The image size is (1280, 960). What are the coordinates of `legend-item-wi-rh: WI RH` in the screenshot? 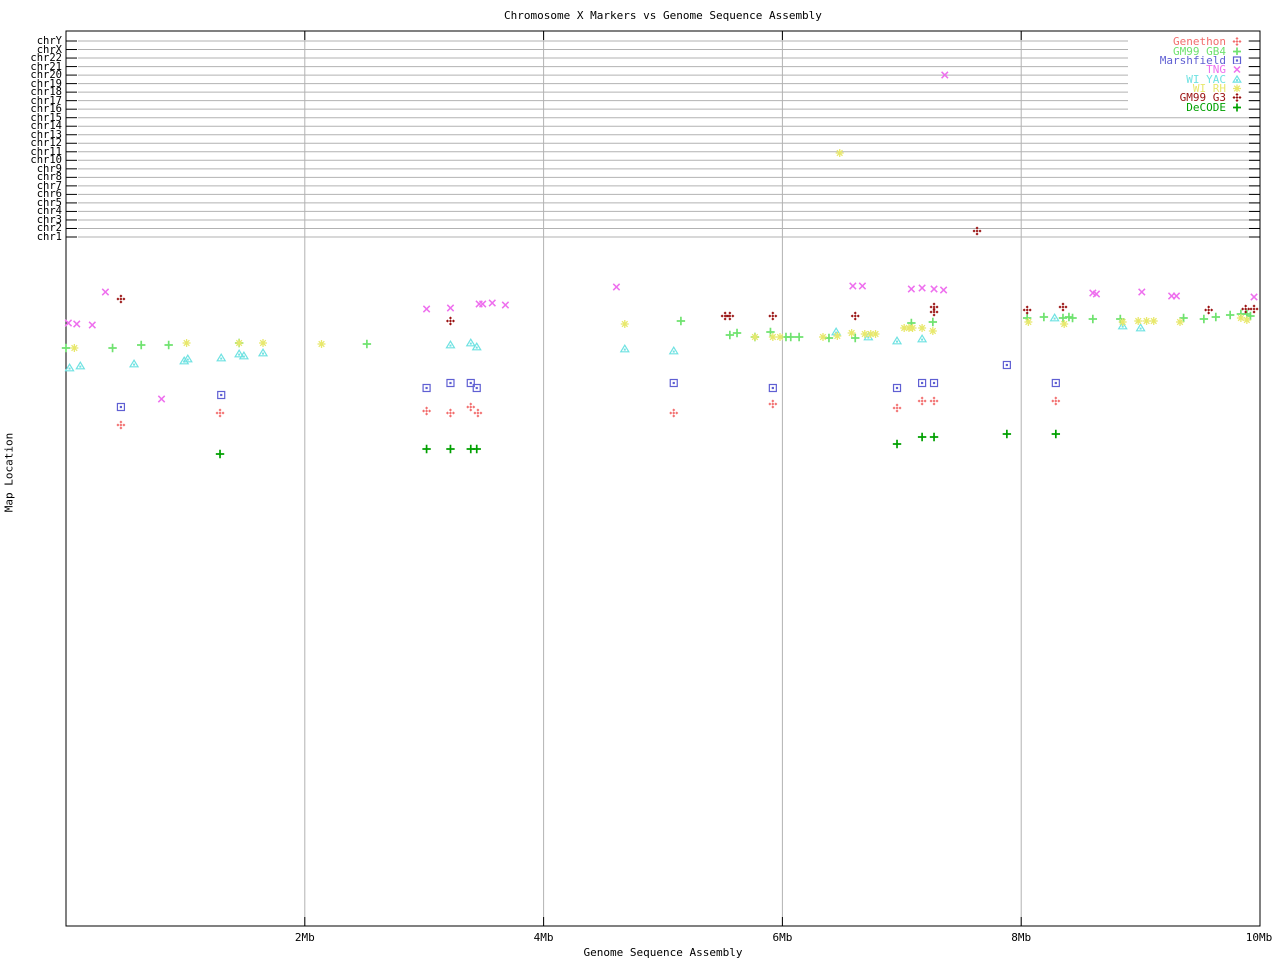 It's located at (1189, 88).